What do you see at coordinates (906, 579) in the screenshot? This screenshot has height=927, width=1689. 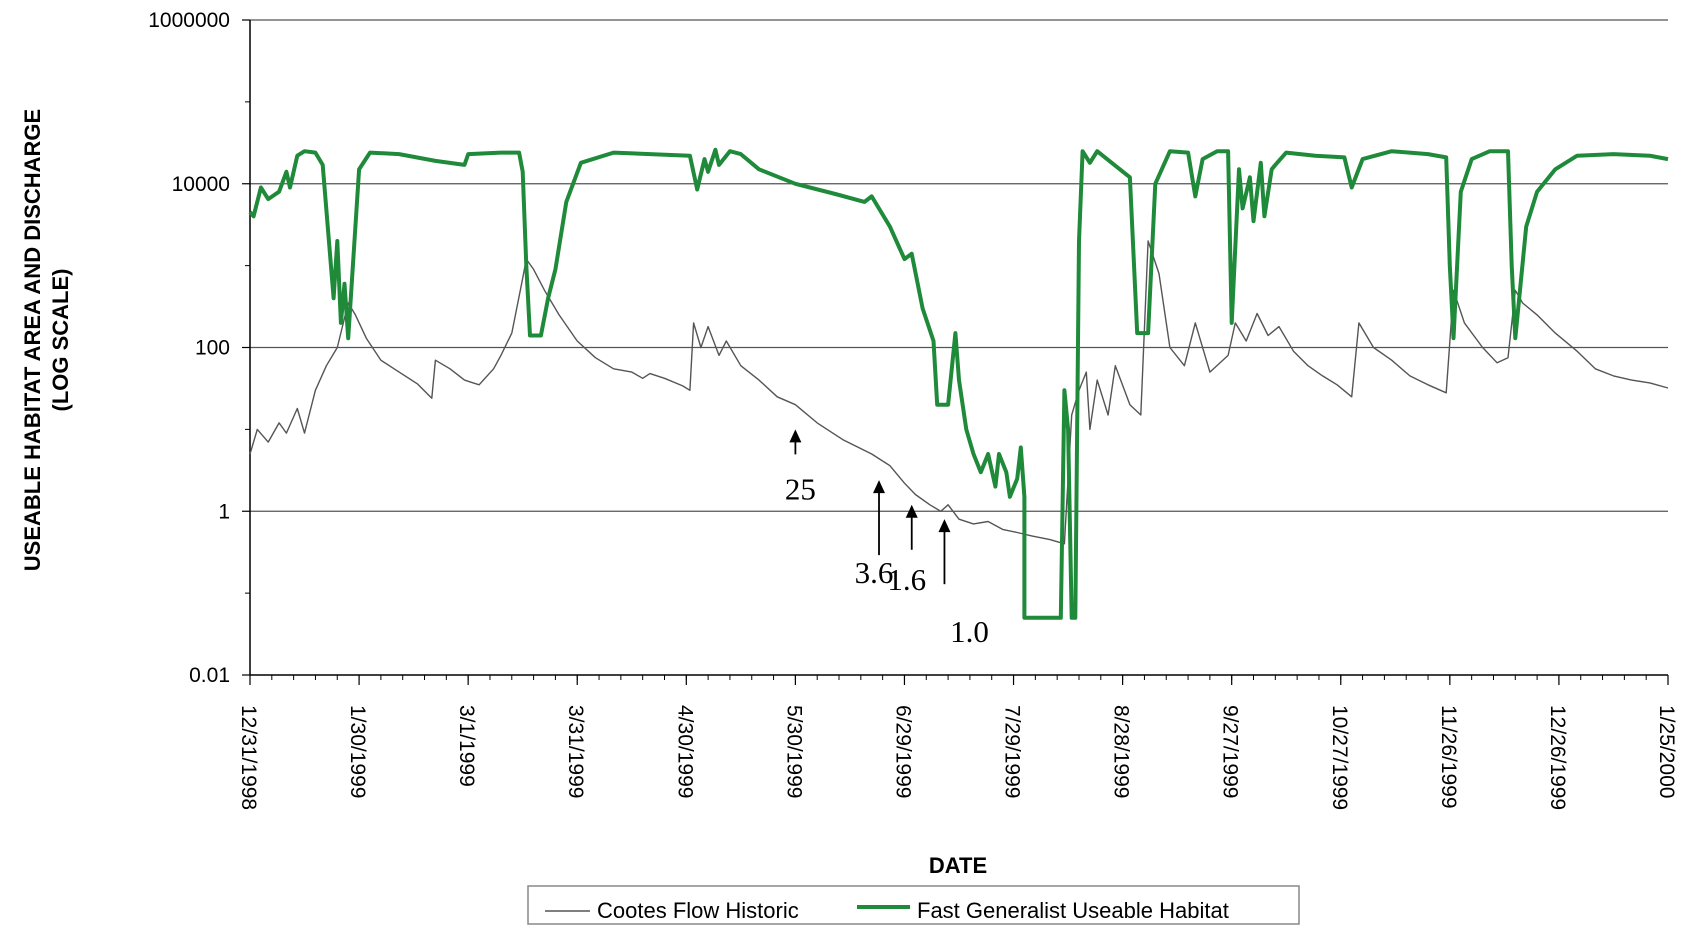 I see `annotation-label: 1.6` at bounding box center [906, 579].